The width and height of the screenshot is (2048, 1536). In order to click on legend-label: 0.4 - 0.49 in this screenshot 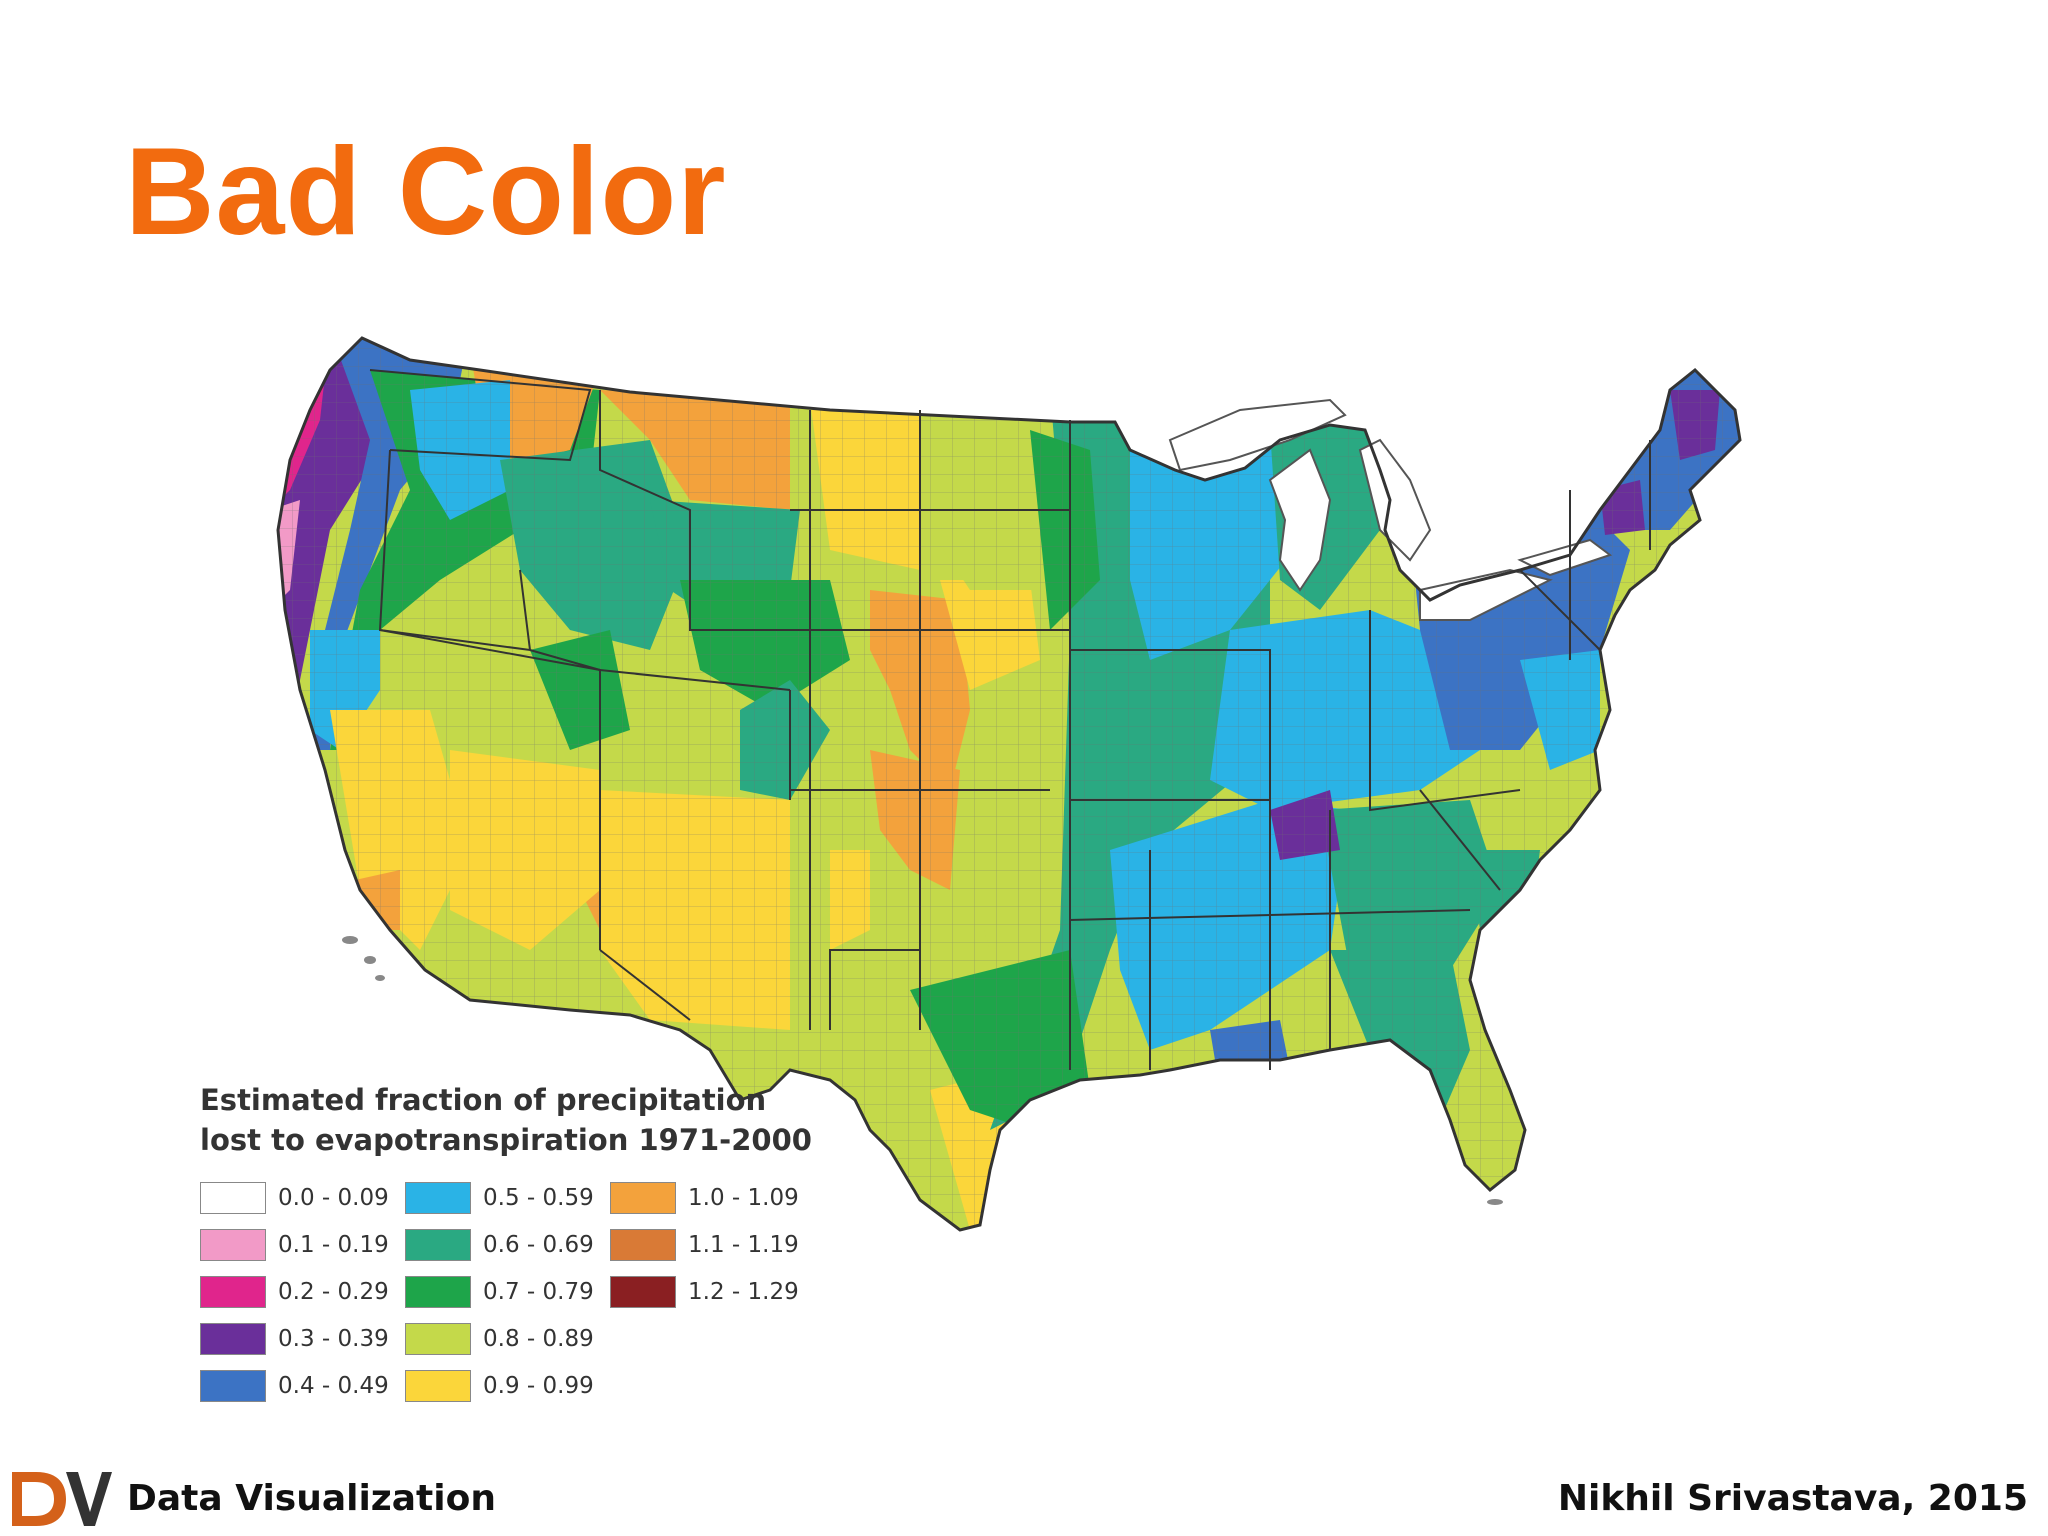, I will do `click(333, 1385)`.